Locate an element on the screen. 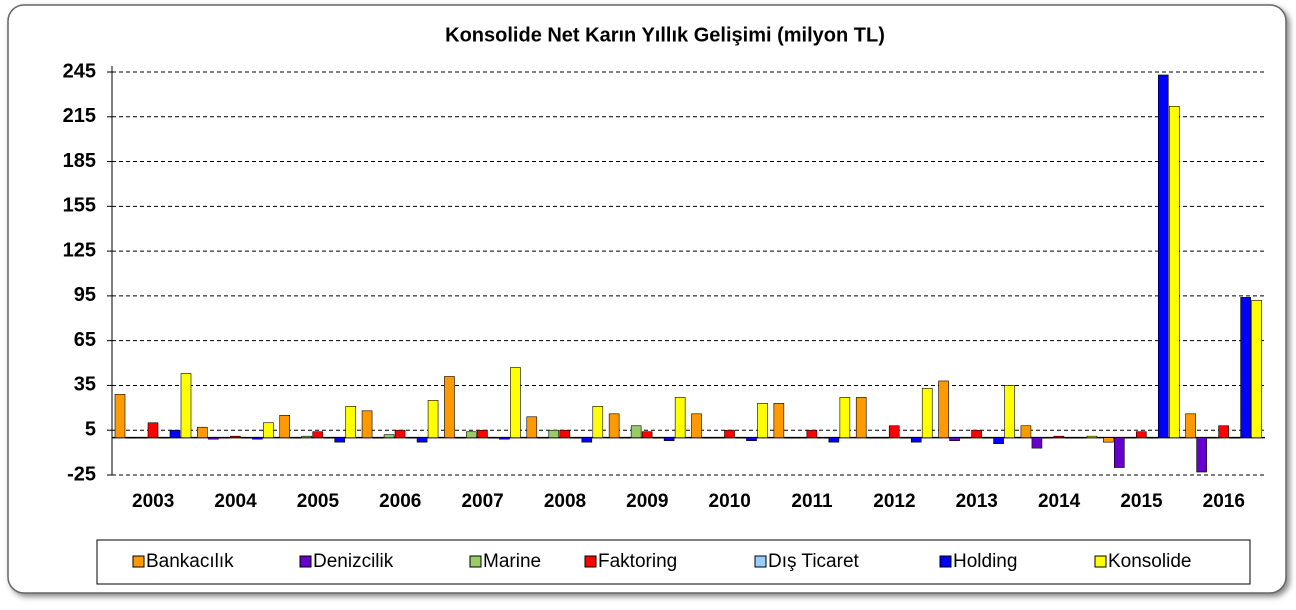 The width and height of the screenshot is (1296, 610). legend-label: Denizcilik is located at coordinates (353, 561).